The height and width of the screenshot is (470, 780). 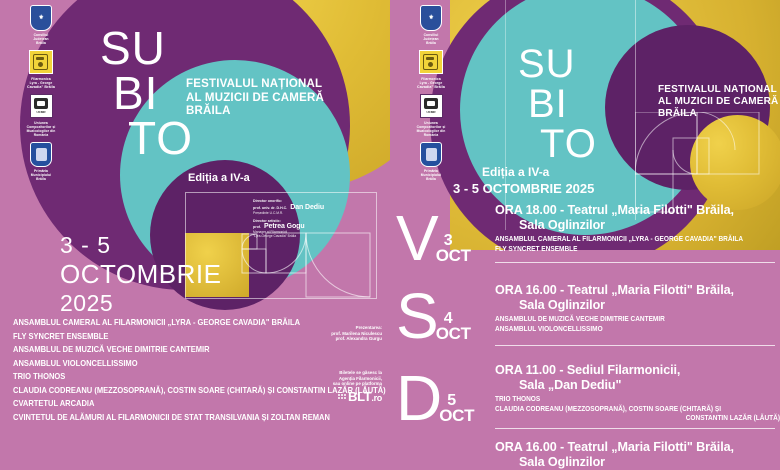 What do you see at coordinates (431, 83) in the screenshot?
I see `sponsor-caption-1: Filarmonica Lyra - George Cavadia" Brăila` at bounding box center [431, 83].